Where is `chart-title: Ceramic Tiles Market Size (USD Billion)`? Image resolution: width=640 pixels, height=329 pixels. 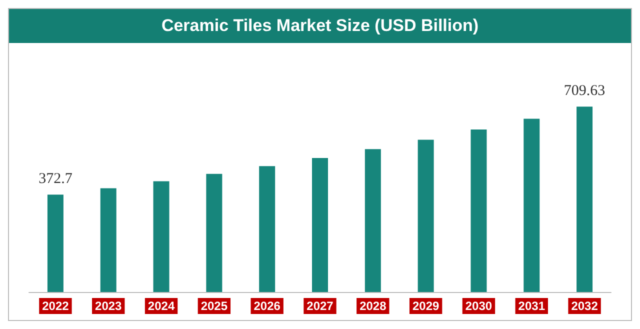
chart-title: Ceramic Tiles Market Size (USD Billion) is located at coordinates (320, 26).